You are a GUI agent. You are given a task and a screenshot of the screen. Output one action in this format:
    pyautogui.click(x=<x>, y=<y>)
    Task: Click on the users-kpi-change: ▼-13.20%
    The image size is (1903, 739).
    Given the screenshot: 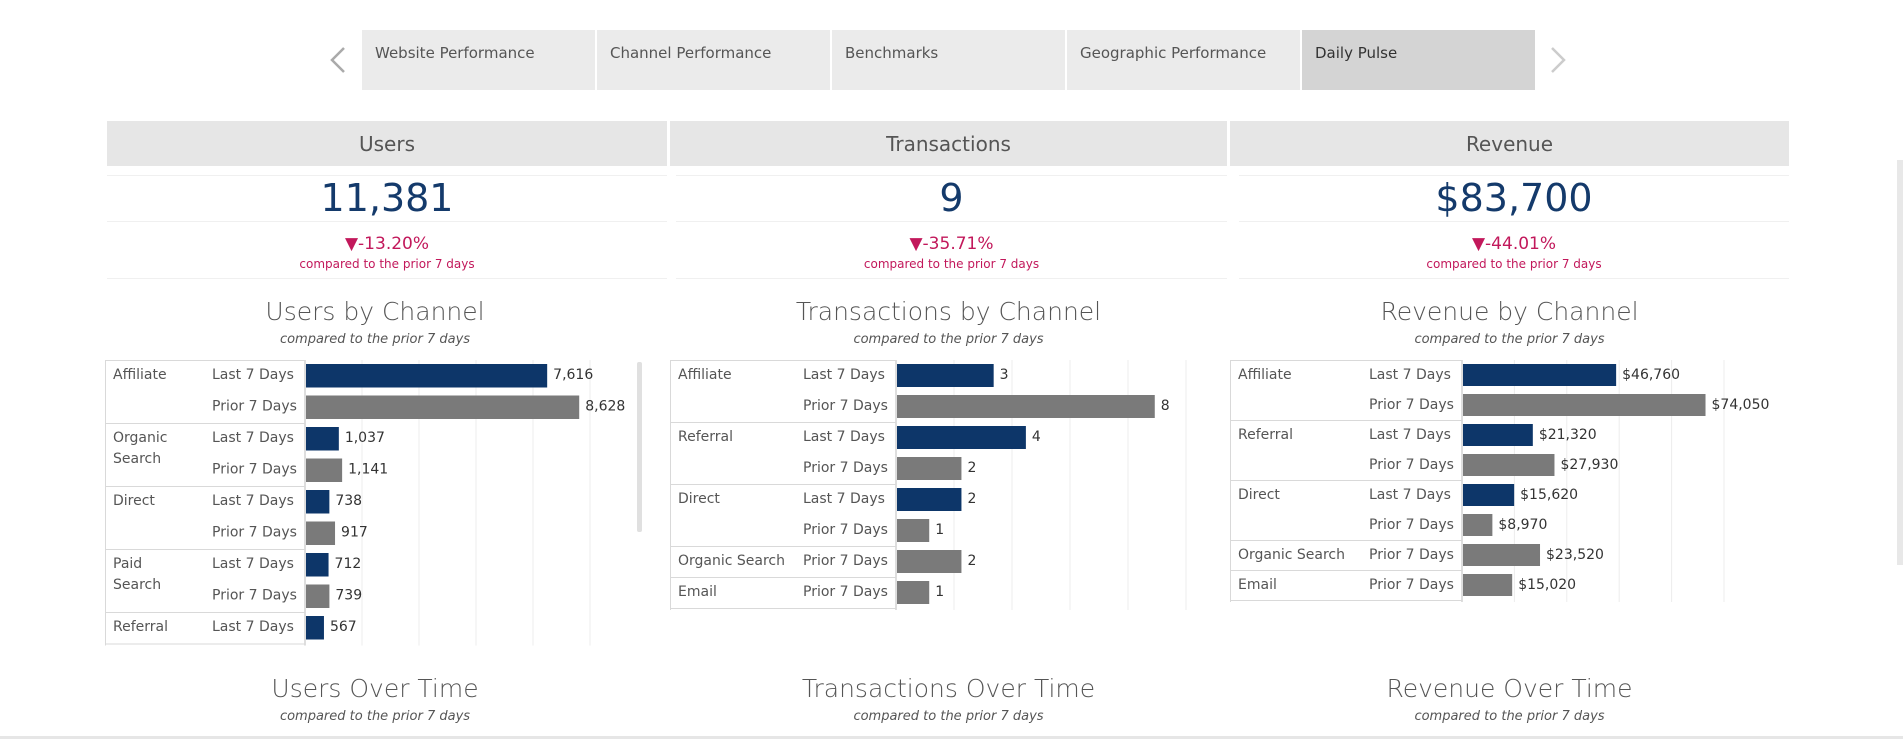 What is the action you would take?
    pyautogui.click(x=387, y=244)
    